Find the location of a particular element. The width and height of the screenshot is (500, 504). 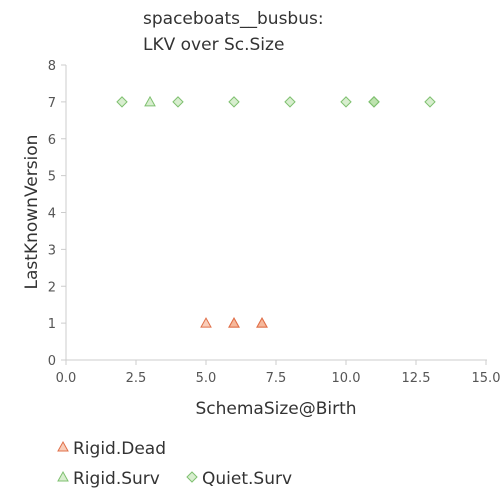

legend-quiet-surv-marker is located at coordinates (192, 477).